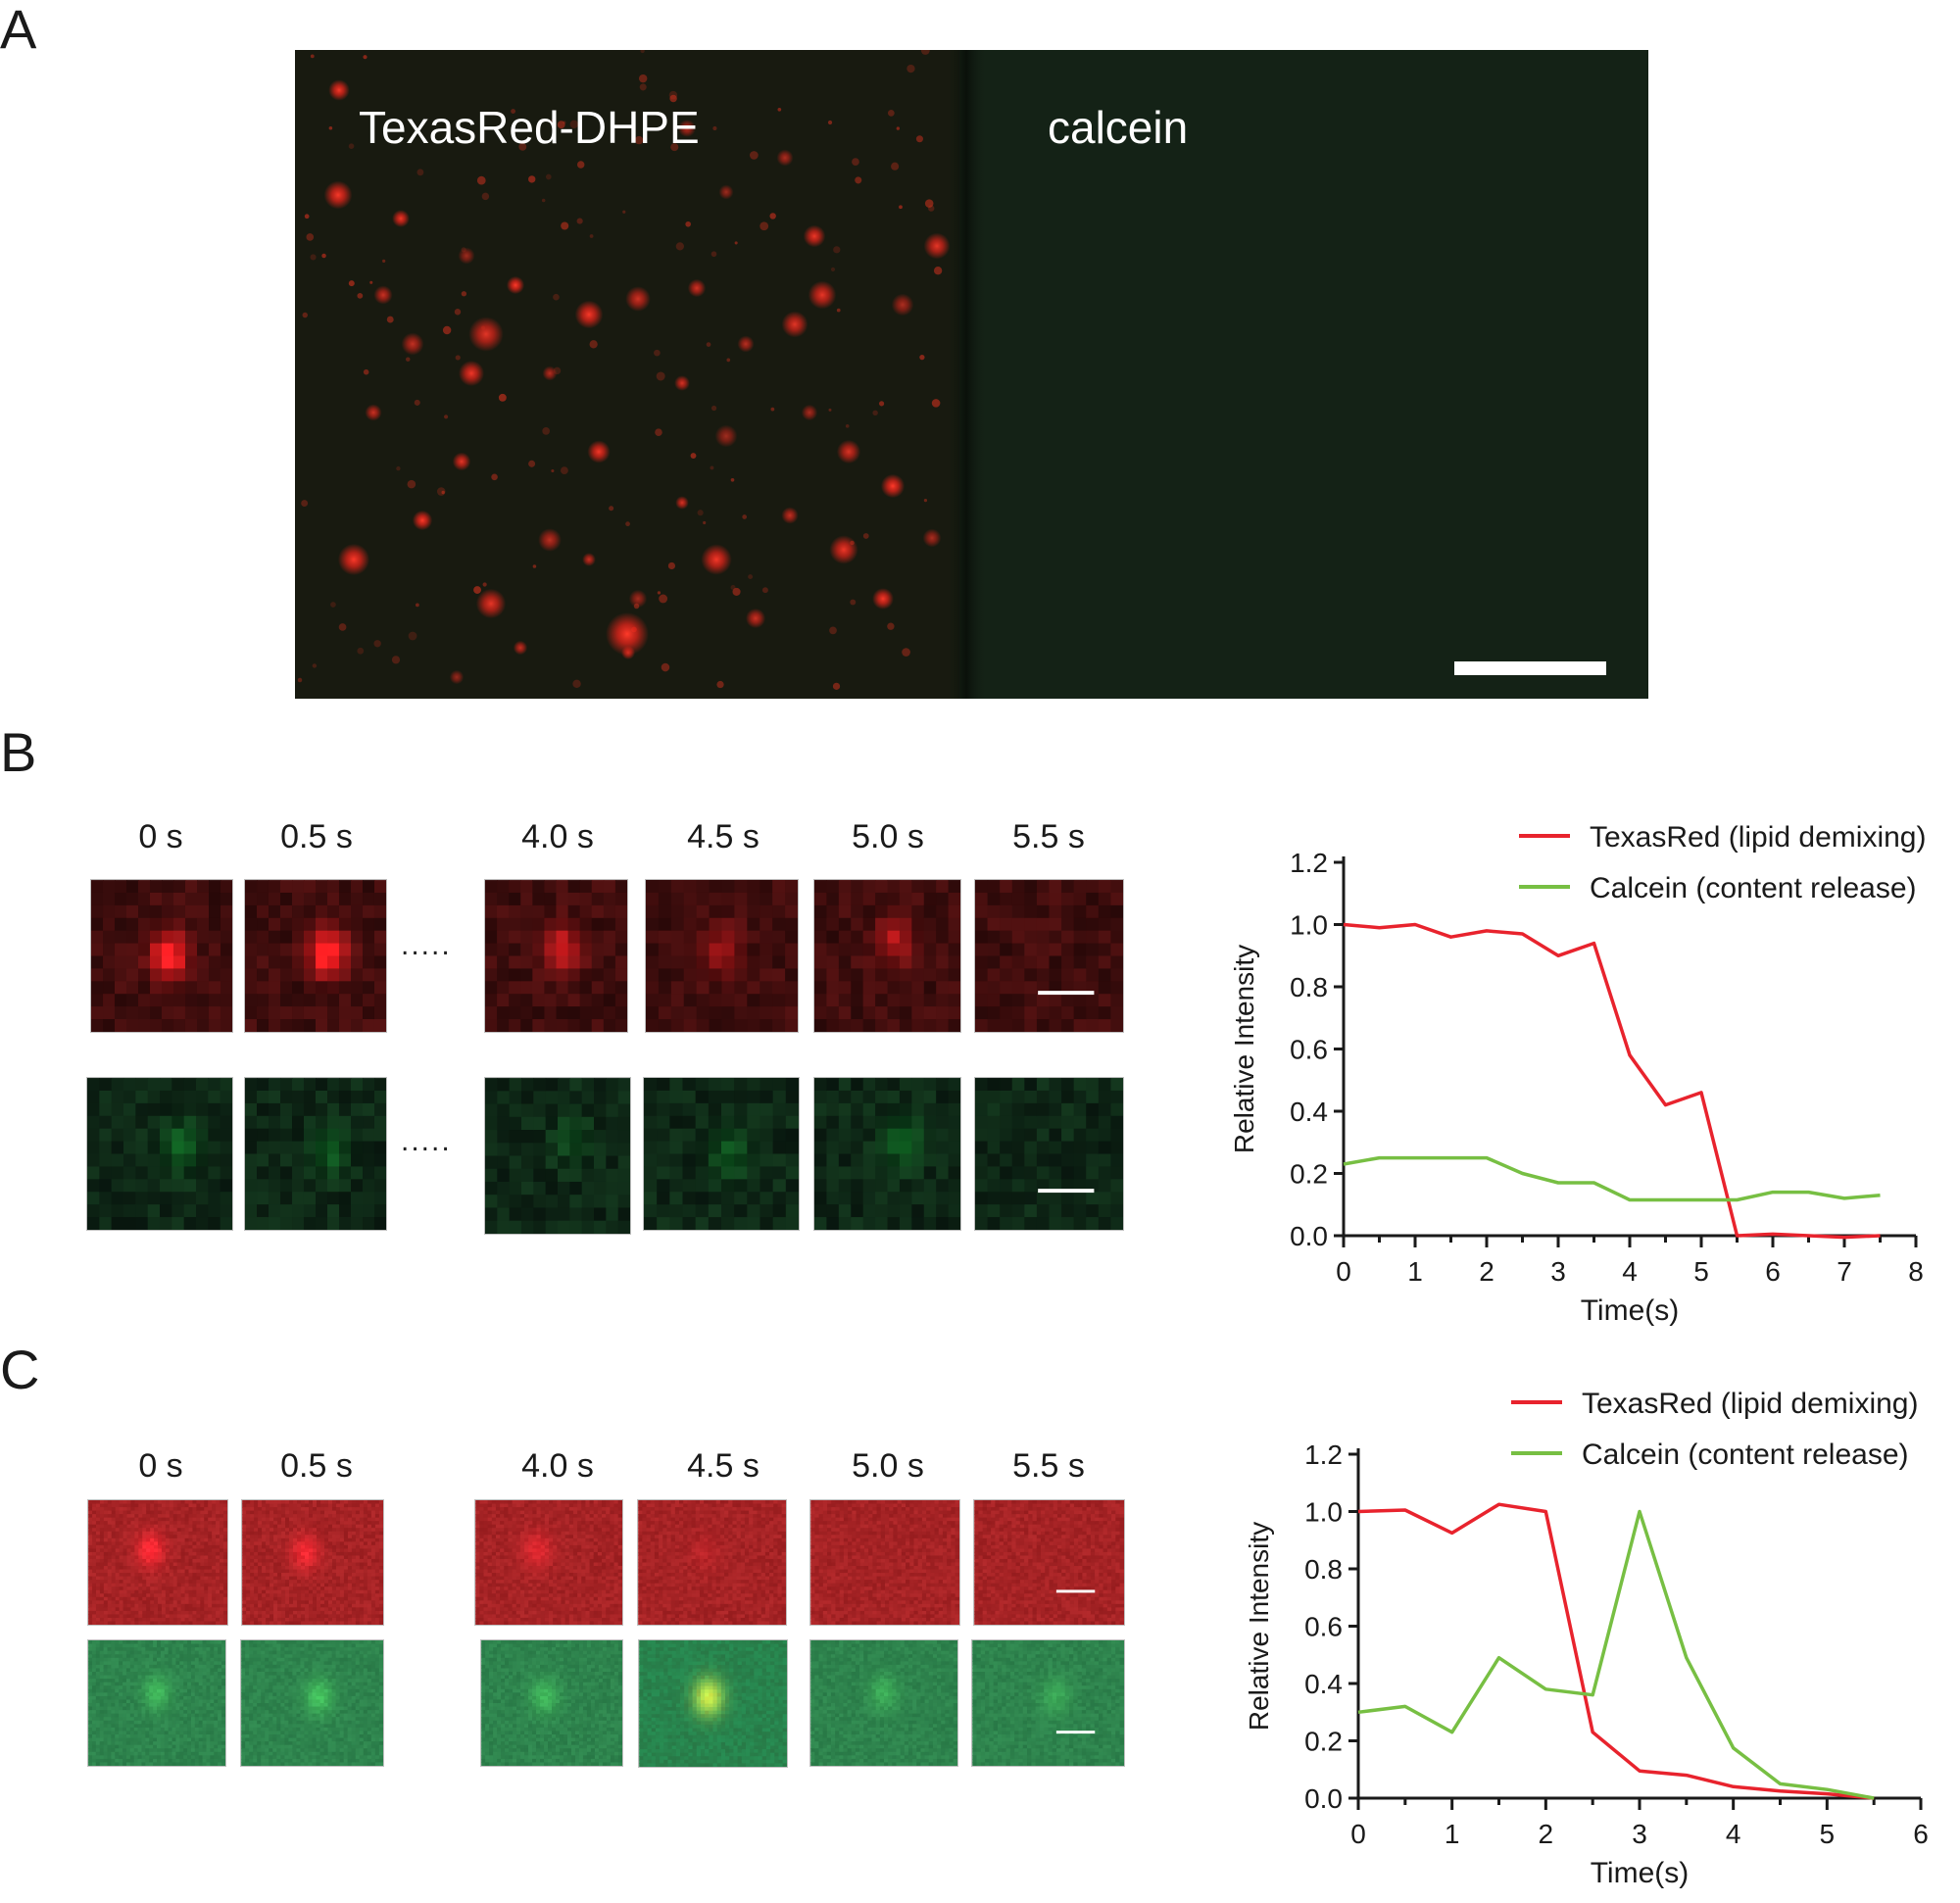 This screenshot has width=1960, height=1903. Describe the element at coordinates (1745, 1455) in the screenshot. I see `chart-c-legend-label-1: Calcein (content release)` at that location.